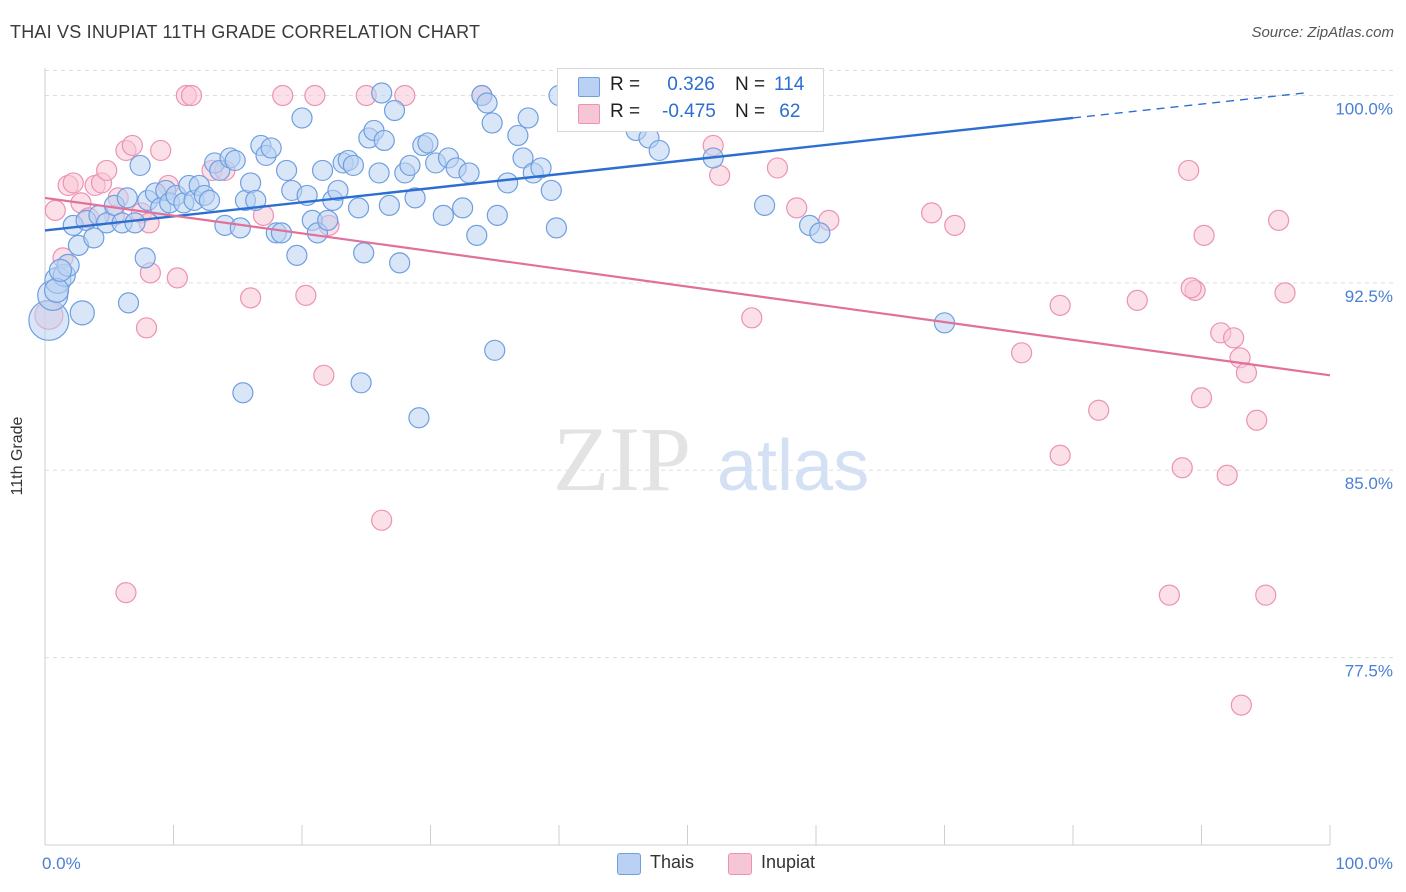  Describe the element at coordinates (690, 100) in the screenshot. I see `stats-legend: R = 0.326 N = 114 R = -0.475 N = 62` at that location.